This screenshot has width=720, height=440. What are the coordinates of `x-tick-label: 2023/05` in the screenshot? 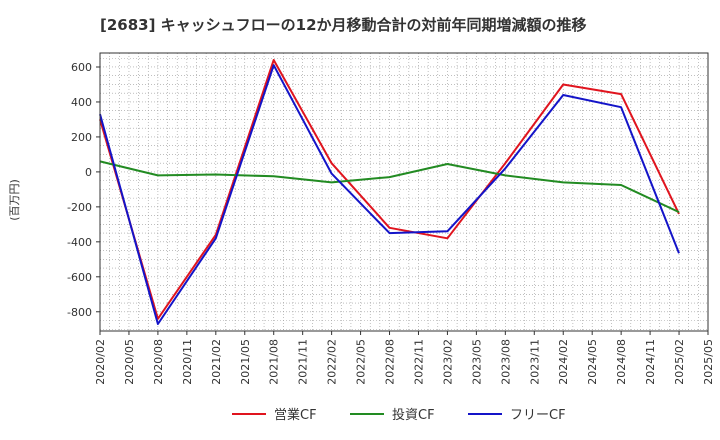 It's located at (476, 362).